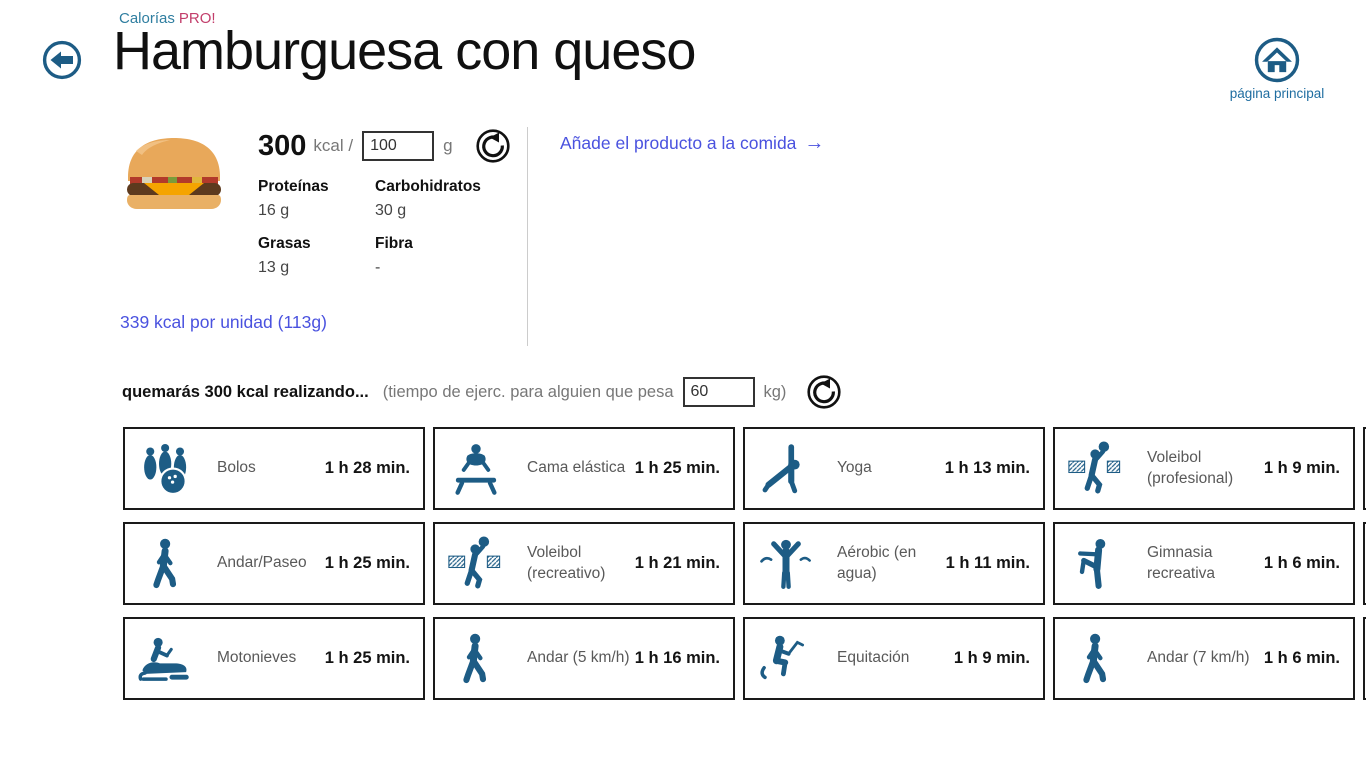 The height and width of the screenshot is (768, 1366). What do you see at coordinates (528, 391) in the screenshot?
I see `burn-note: (tiempo de ejerc. para alguien que pesa` at bounding box center [528, 391].